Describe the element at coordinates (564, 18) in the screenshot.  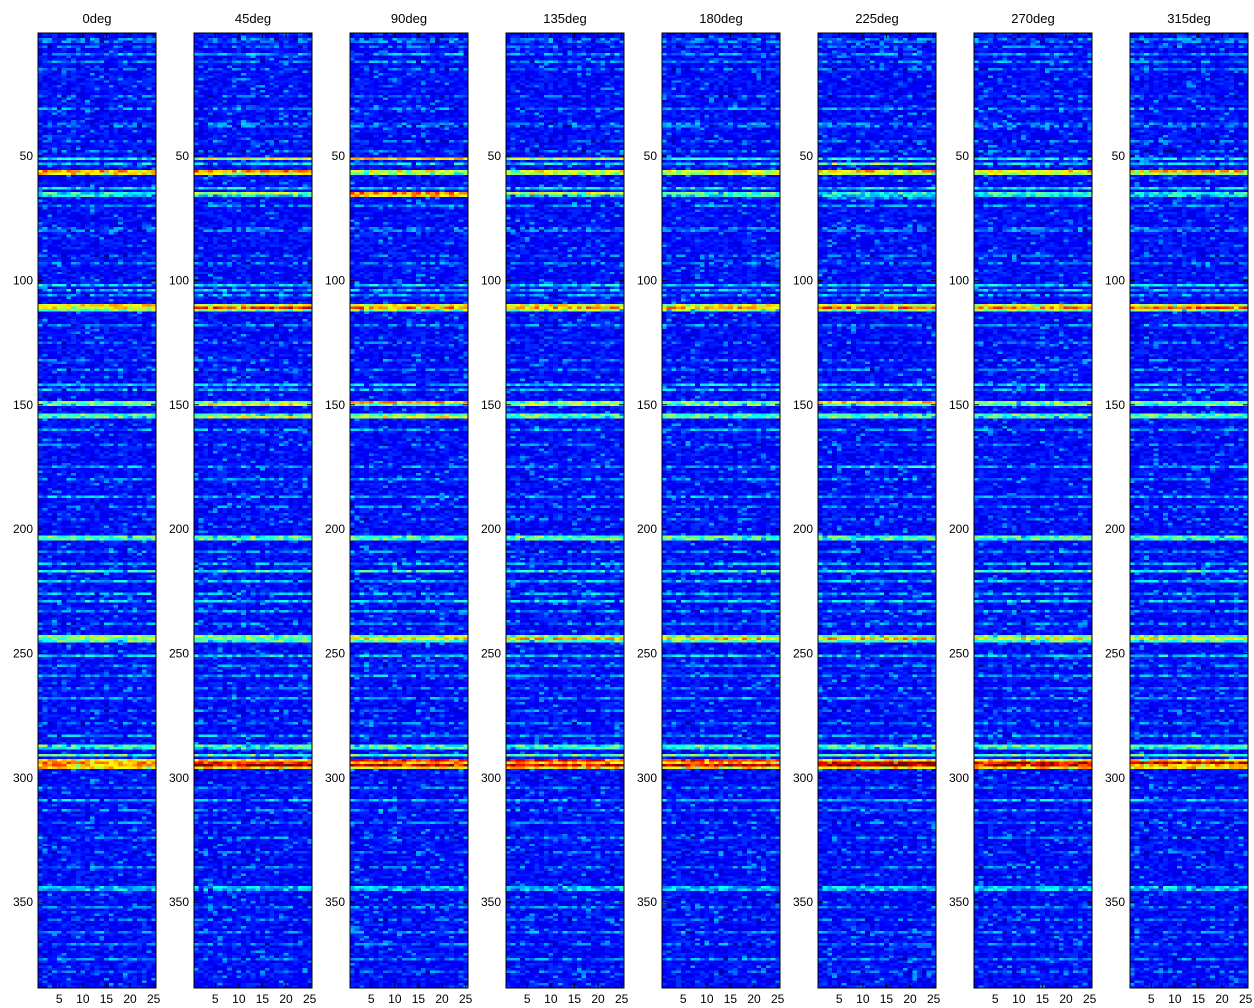
I see `panel-title: 135deg` at that location.